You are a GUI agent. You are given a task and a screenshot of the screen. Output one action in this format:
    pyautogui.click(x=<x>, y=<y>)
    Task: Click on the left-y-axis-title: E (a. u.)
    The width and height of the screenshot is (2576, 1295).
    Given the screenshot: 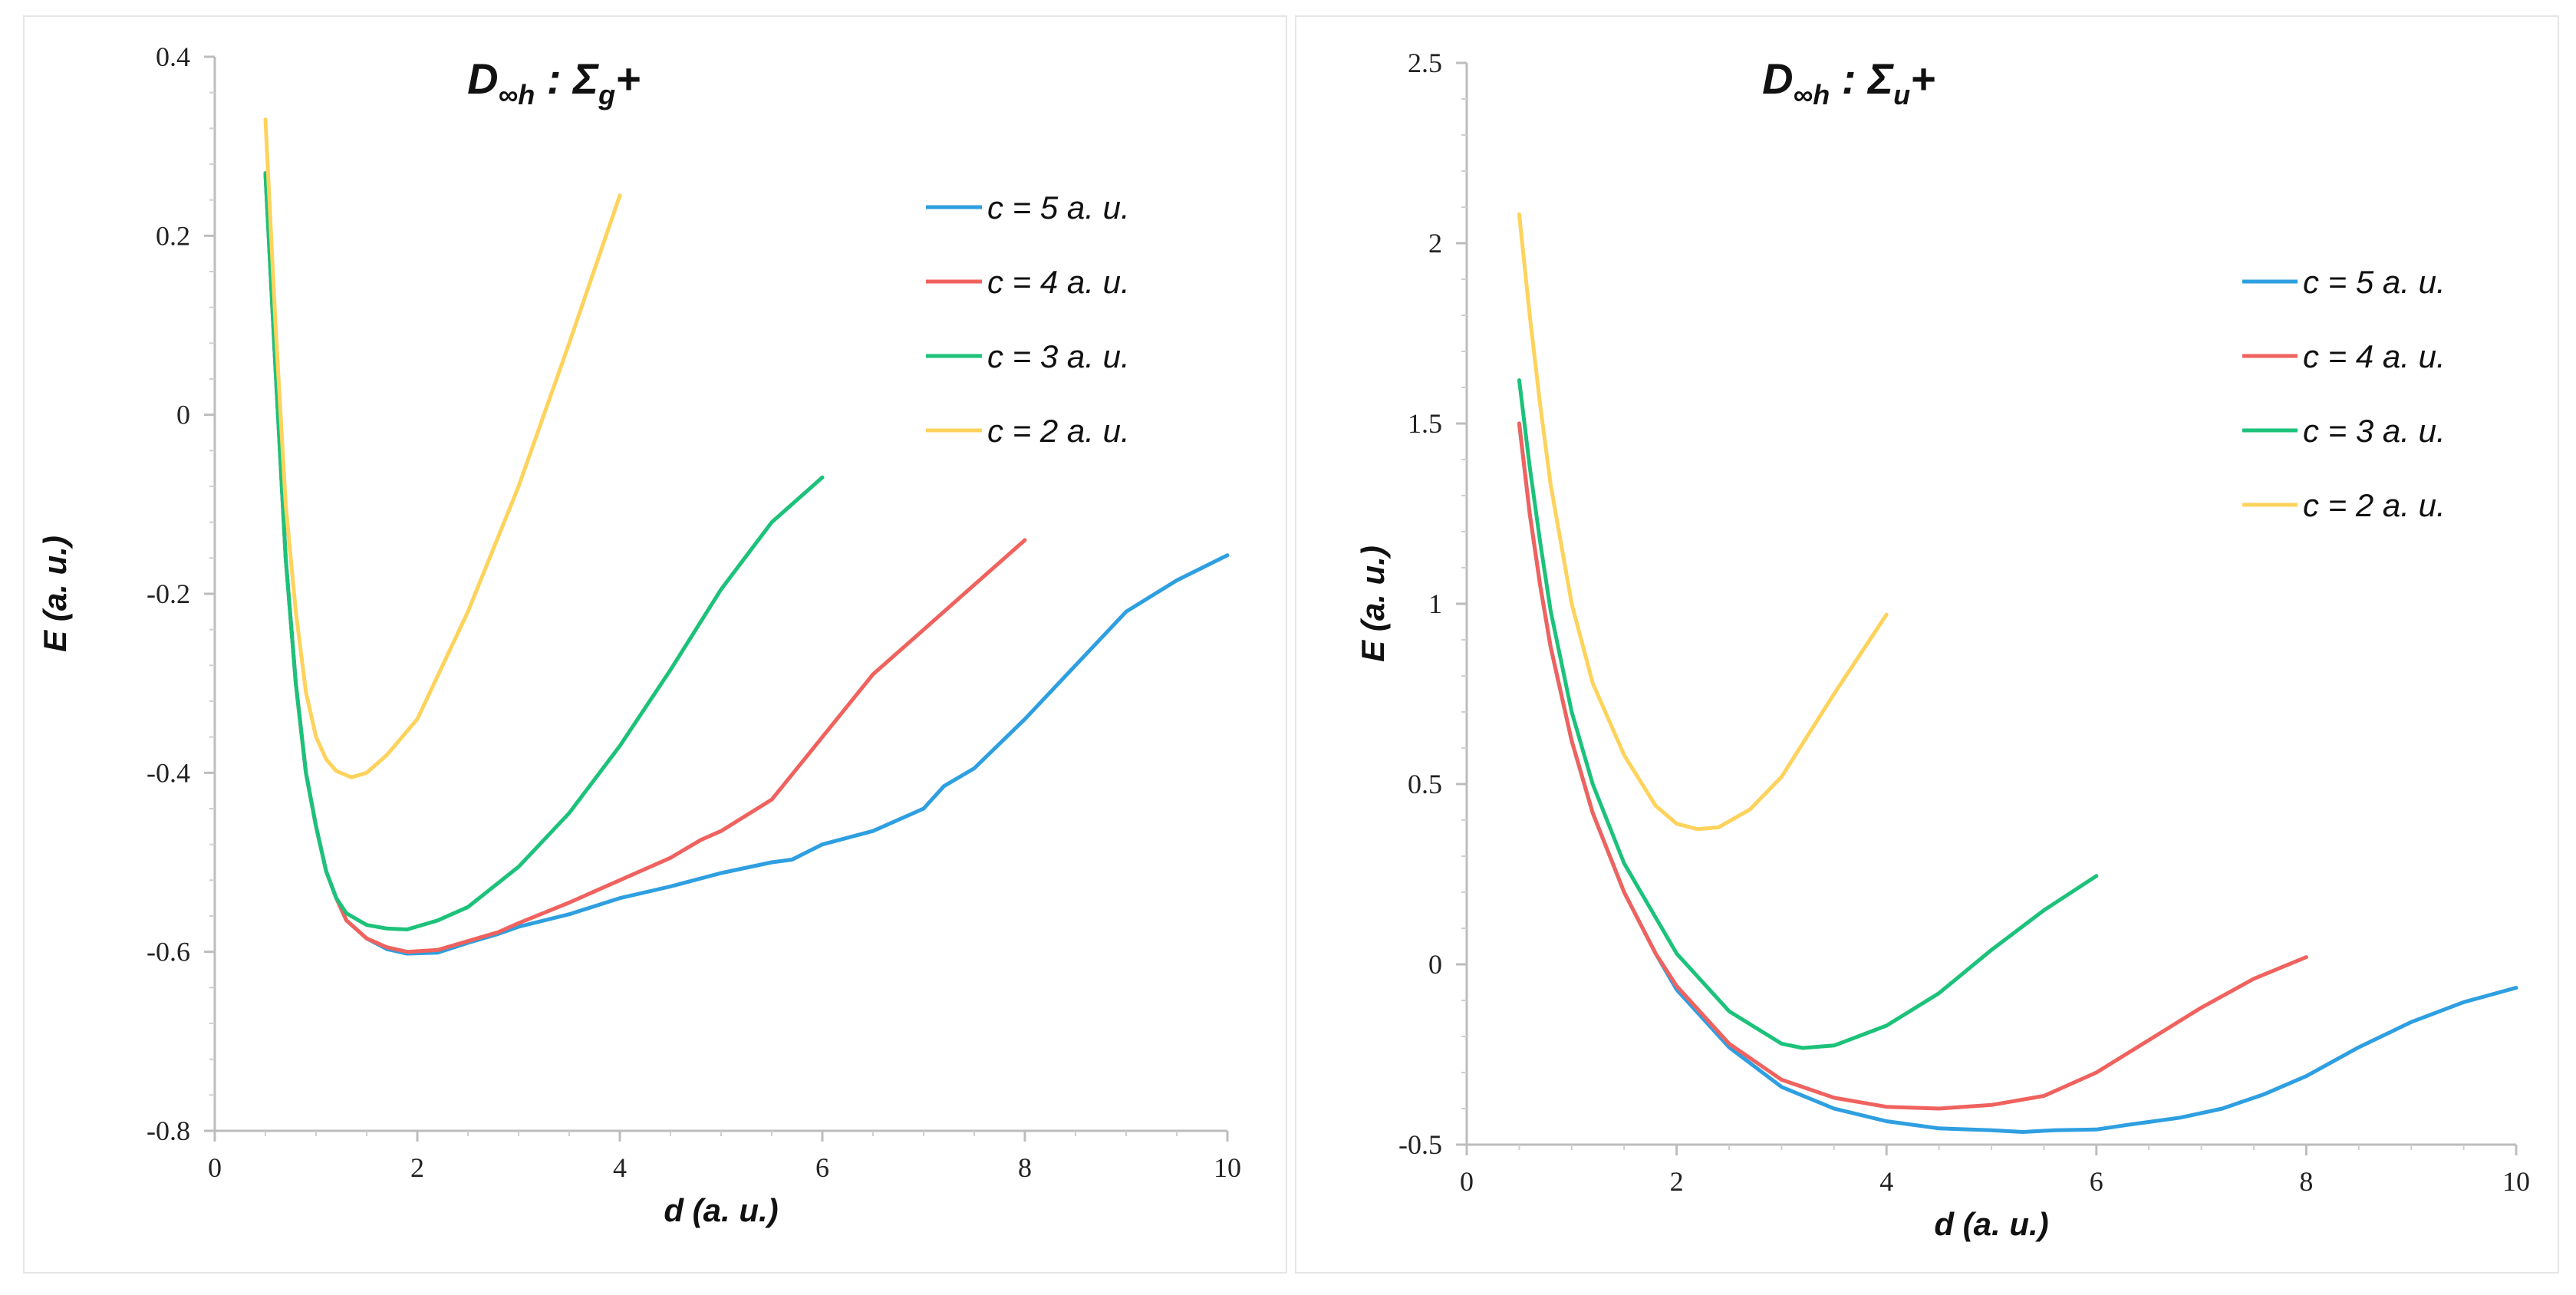 What is the action you would take?
    pyautogui.click(x=55, y=594)
    